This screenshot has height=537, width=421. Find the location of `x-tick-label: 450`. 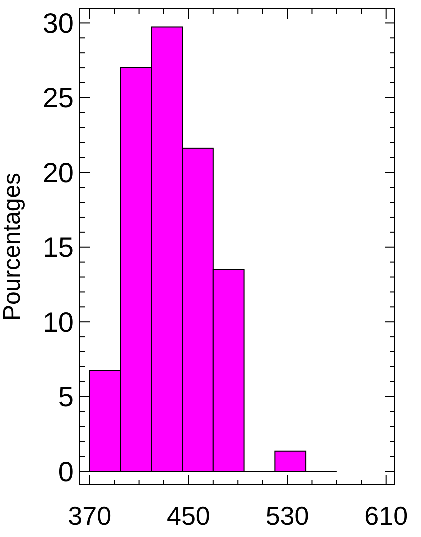

x-tick-label: 450 is located at coordinates (188, 516).